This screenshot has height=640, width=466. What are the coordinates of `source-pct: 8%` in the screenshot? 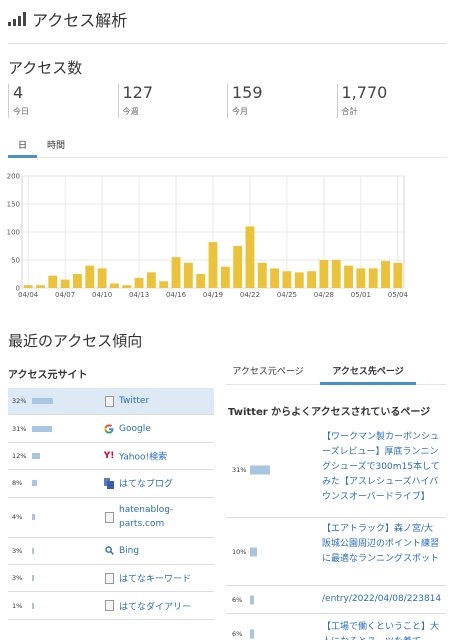 It's located at (17, 483).